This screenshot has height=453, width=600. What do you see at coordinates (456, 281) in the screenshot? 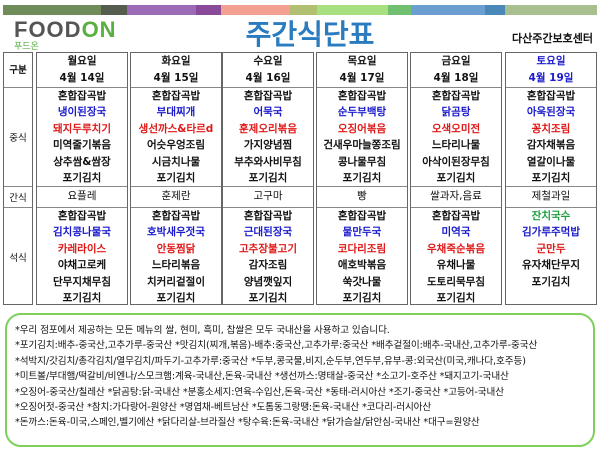
I see `dinner-item: 도토리묵무침` at bounding box center [456, 281].